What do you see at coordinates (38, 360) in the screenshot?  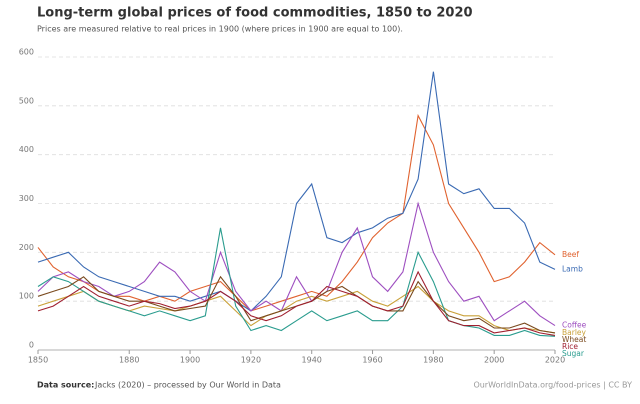 I see `x-tick-label: 1850` at bounding box center [38, 360].